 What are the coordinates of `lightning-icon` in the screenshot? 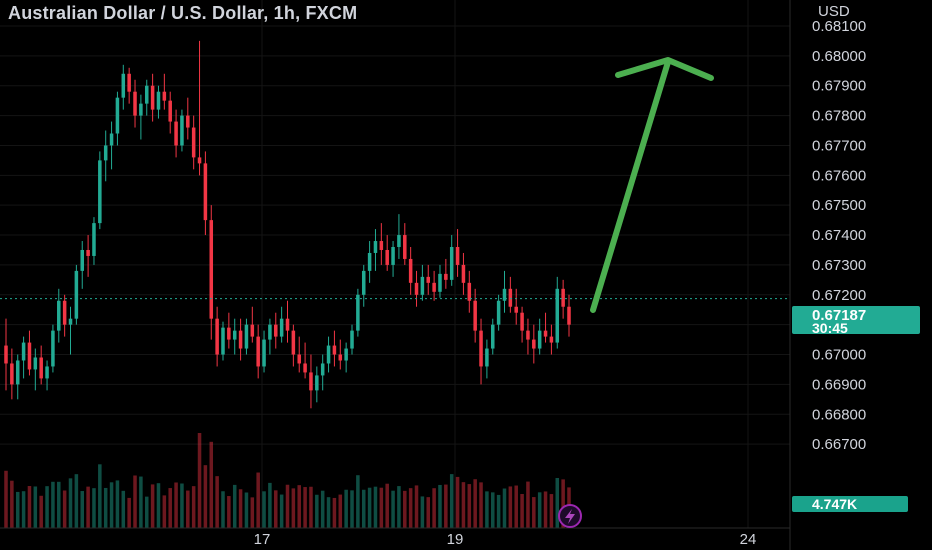 It's located at (570, 516).